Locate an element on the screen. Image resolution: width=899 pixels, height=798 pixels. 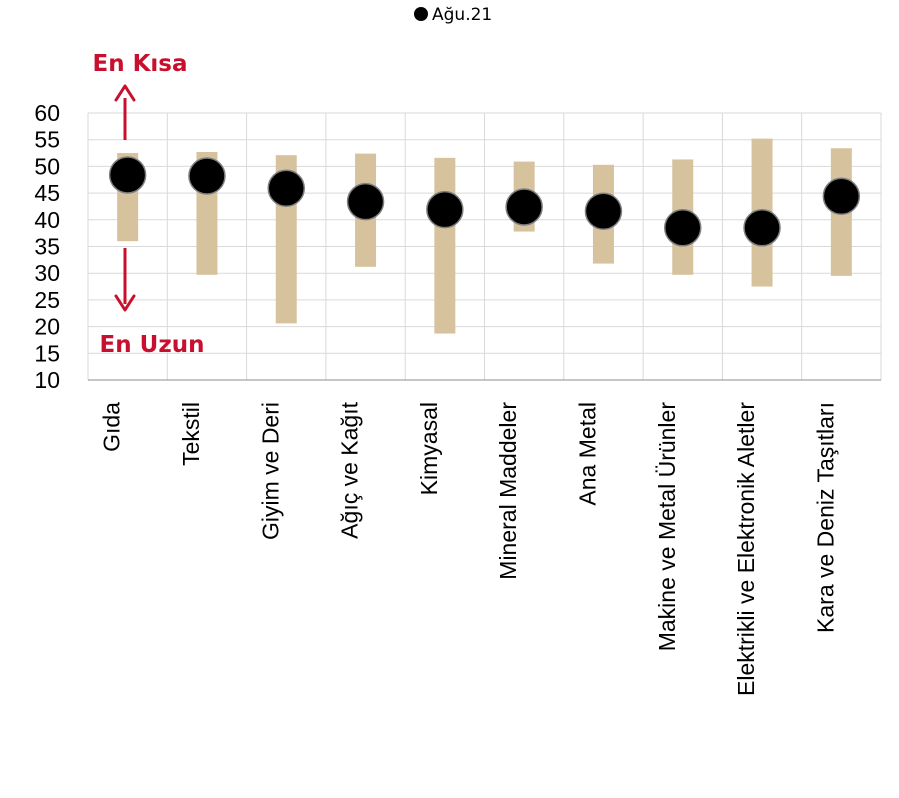
data-points is located at coordinates (484, 201).